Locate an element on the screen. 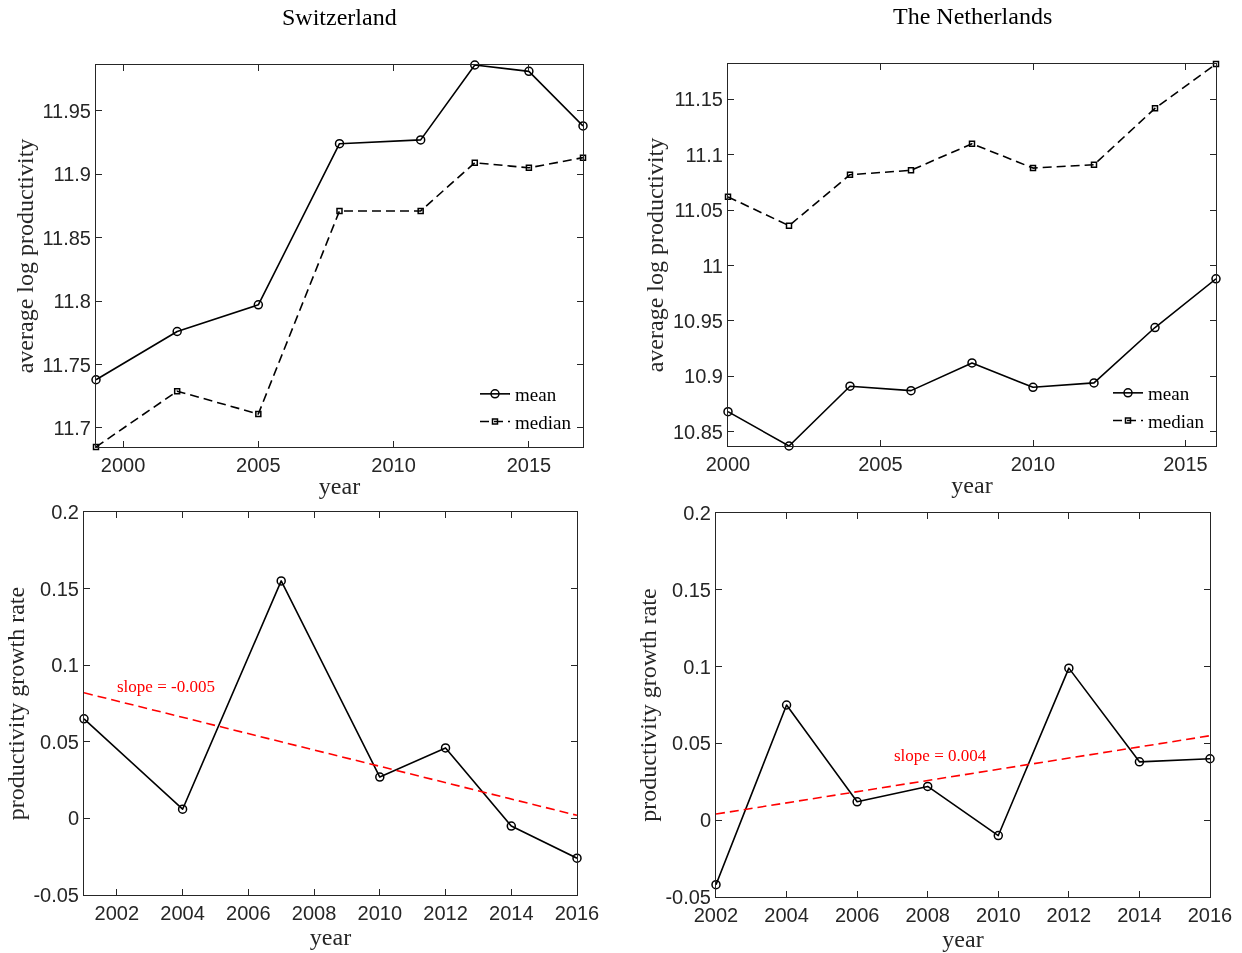 This screenshot has height=953, width=1242. y-tick-label: 0.15 is located at coordinates (59, 588).